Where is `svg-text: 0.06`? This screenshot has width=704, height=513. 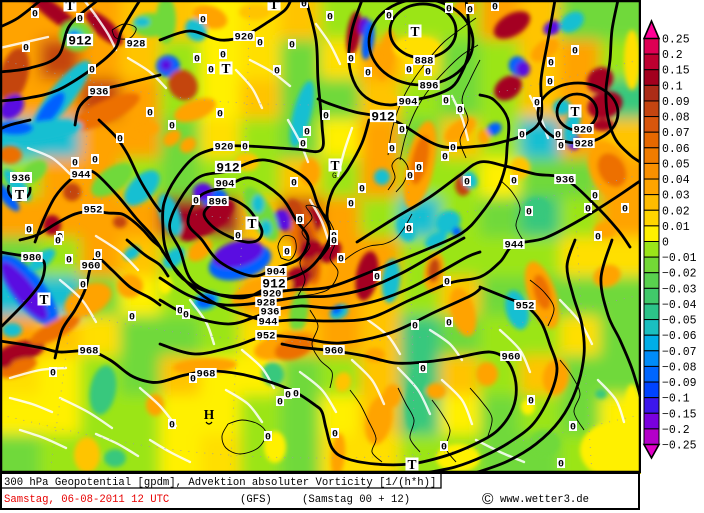
svg-text: 0.06 is located at coordinates (676, 149).